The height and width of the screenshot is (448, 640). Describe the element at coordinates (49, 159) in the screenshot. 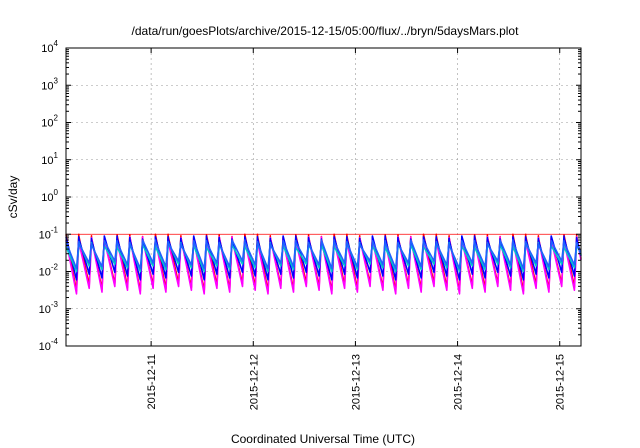

I see `y-tick-label: 10¹` at that location.